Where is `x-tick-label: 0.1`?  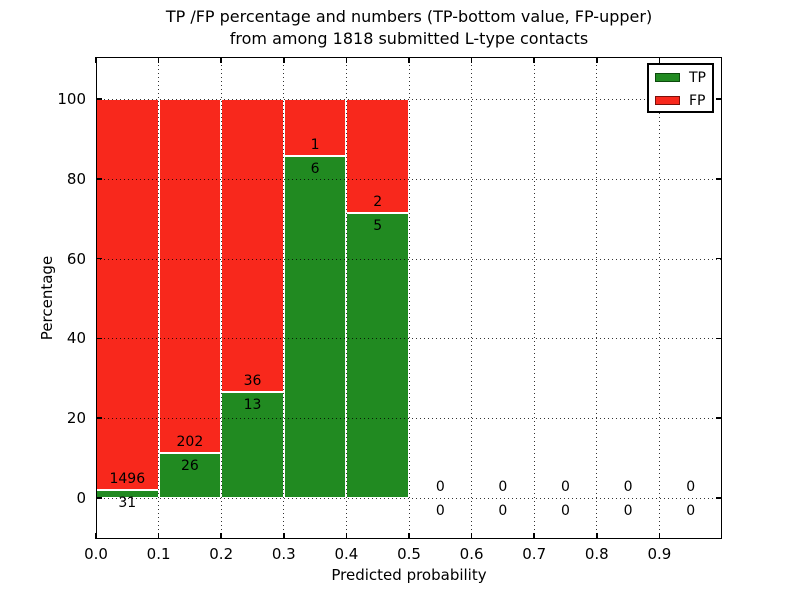
x-tick-label: 0.1 is located at coordinates (158, 554).